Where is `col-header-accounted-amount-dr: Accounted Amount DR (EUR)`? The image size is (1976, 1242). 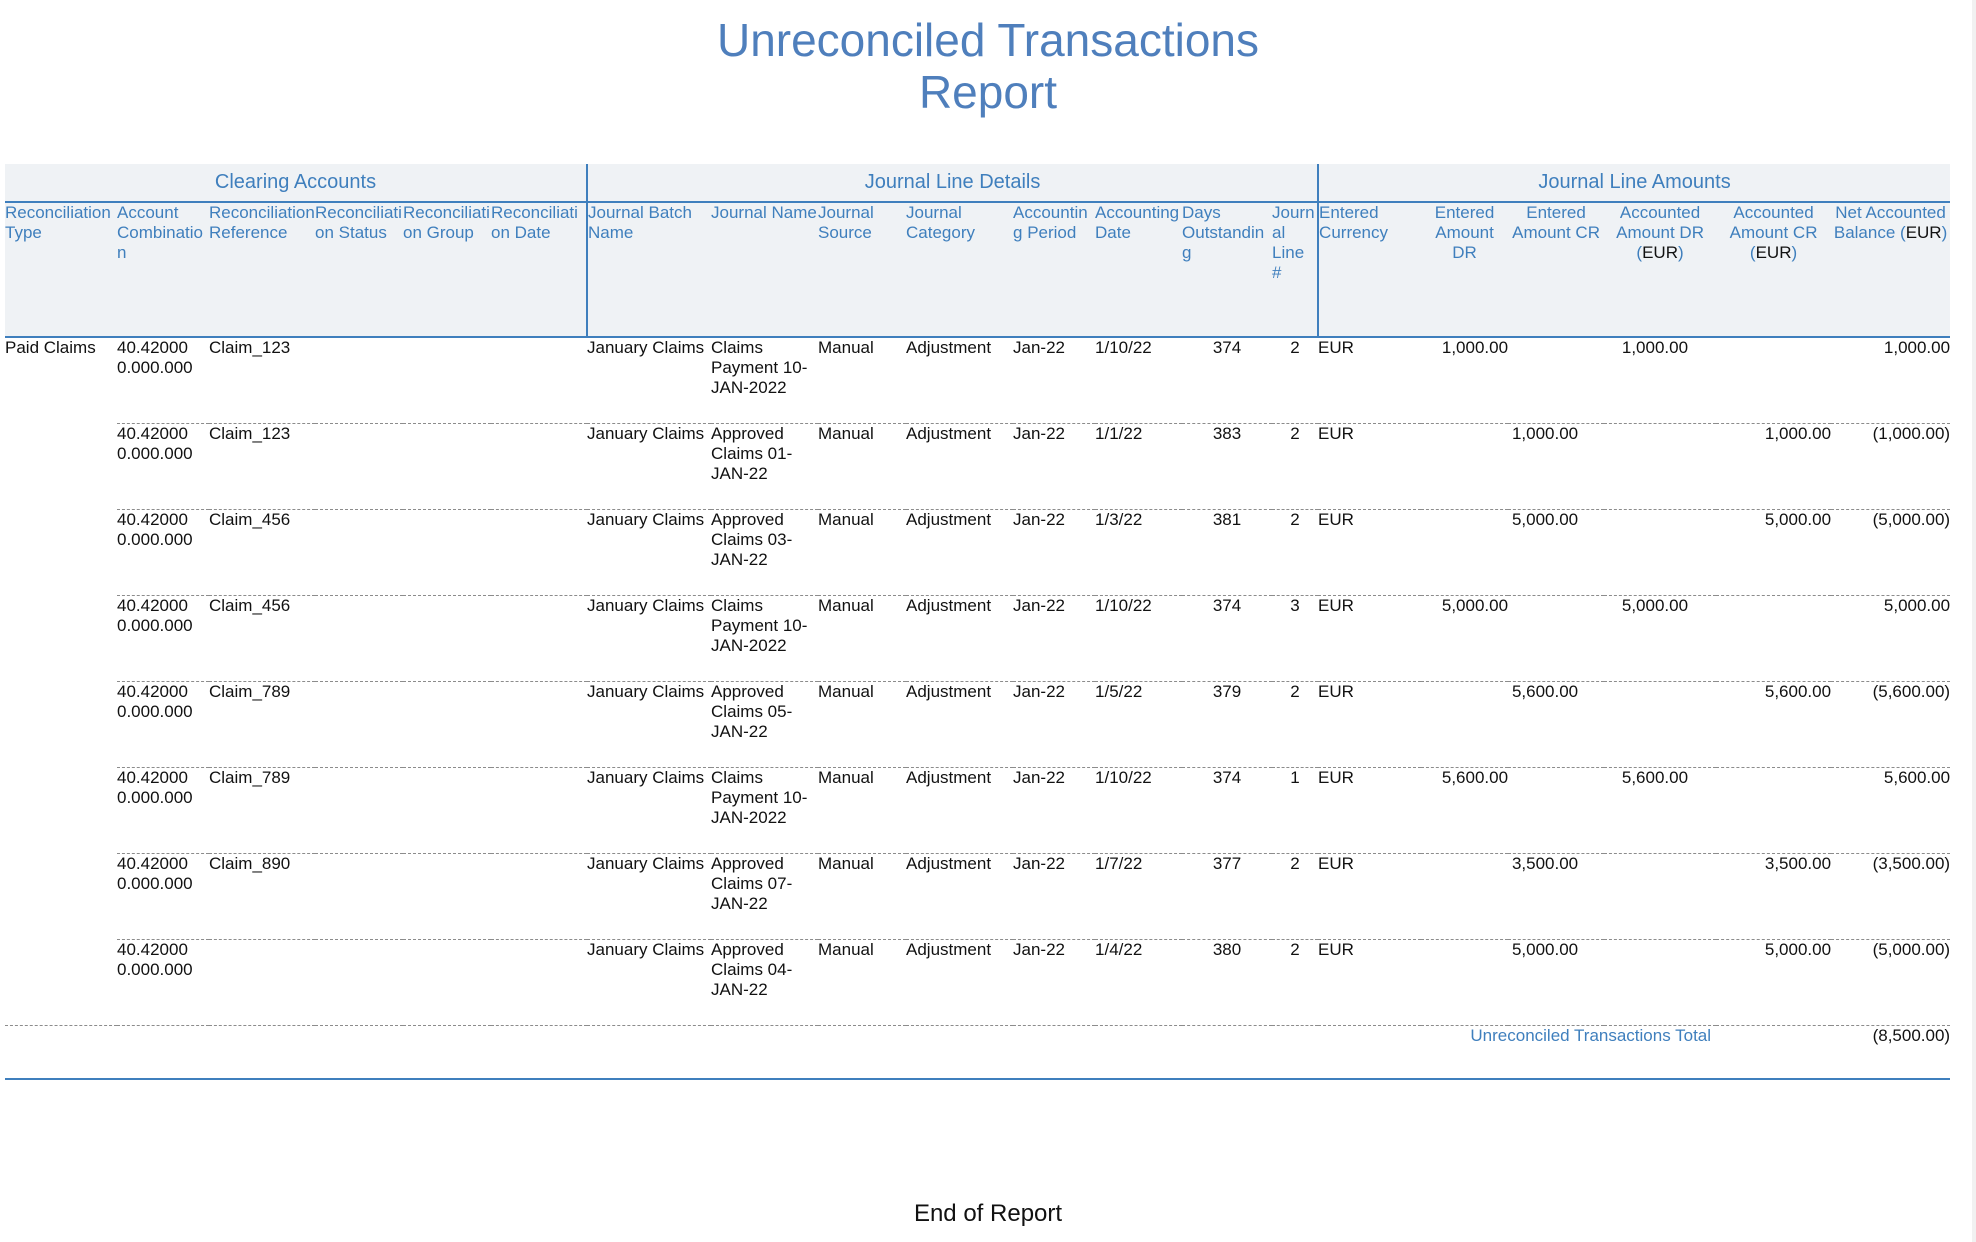 col-header-accounted-amount-dr: Accounted Amount DR (EUR) is located at coordinates (1660, 270).